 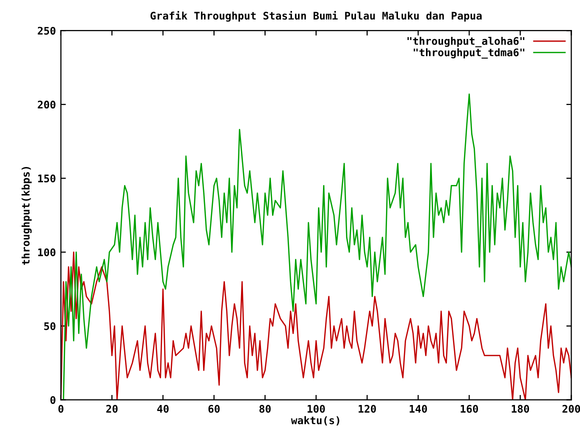 What do you see at coordinates (50, 326) in the screenshot?
I see `y-tick-label: 50` at bounding box center [50, 326].